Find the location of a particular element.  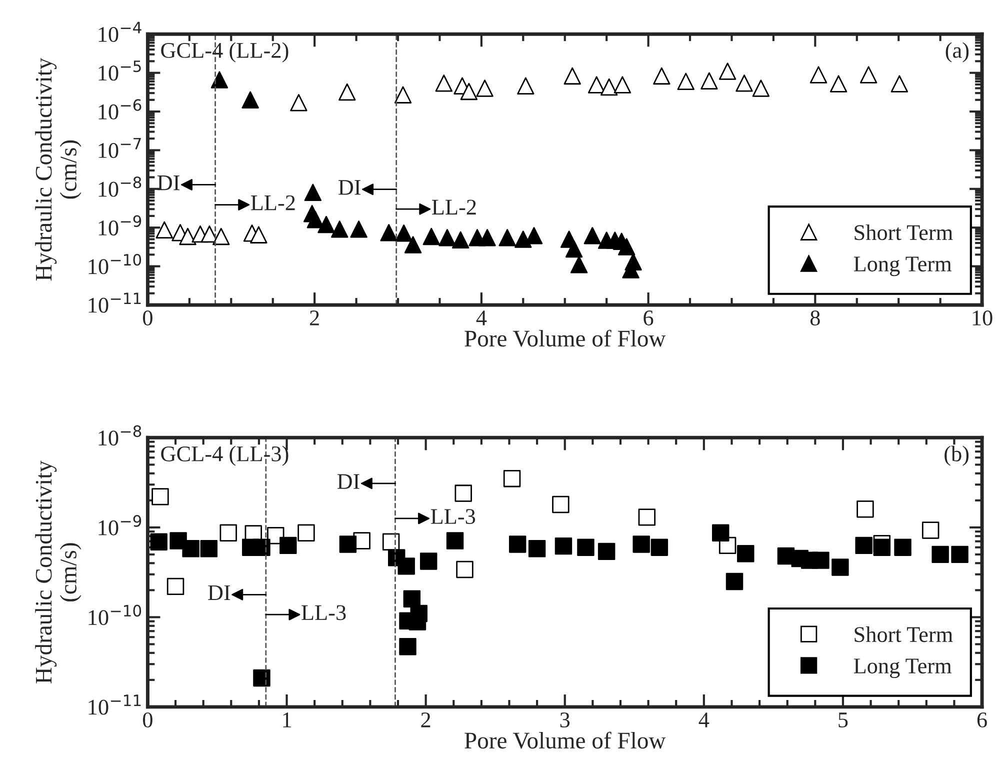

x-tick-label: 8 is located at coordinates (815, 318).